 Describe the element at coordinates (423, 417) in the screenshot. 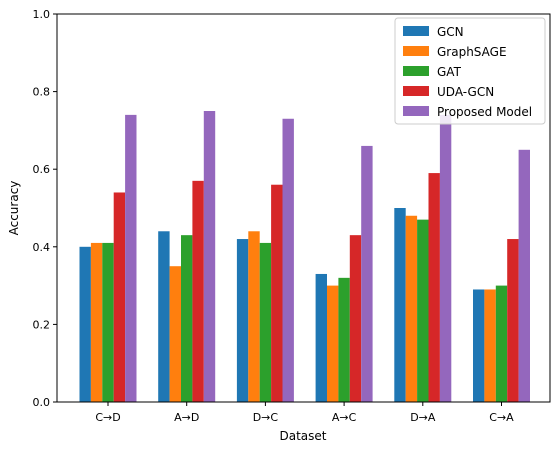

I see `x-tick-label: D→A` at that location.